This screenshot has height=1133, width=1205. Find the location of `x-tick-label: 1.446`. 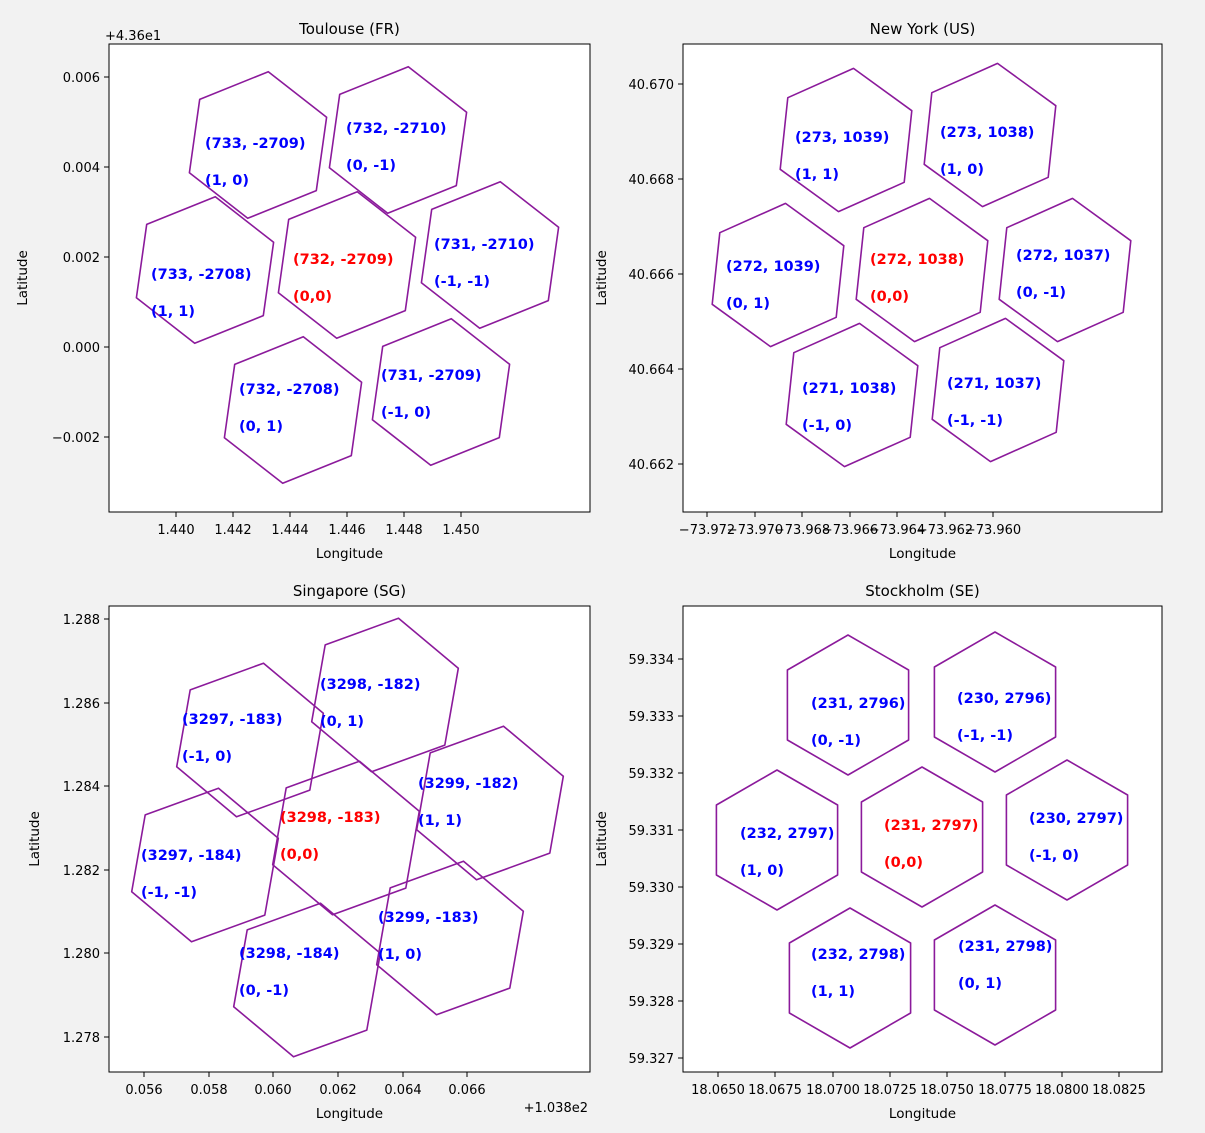

x-tick-label: 1.446 is located at coordinates (346, 530).